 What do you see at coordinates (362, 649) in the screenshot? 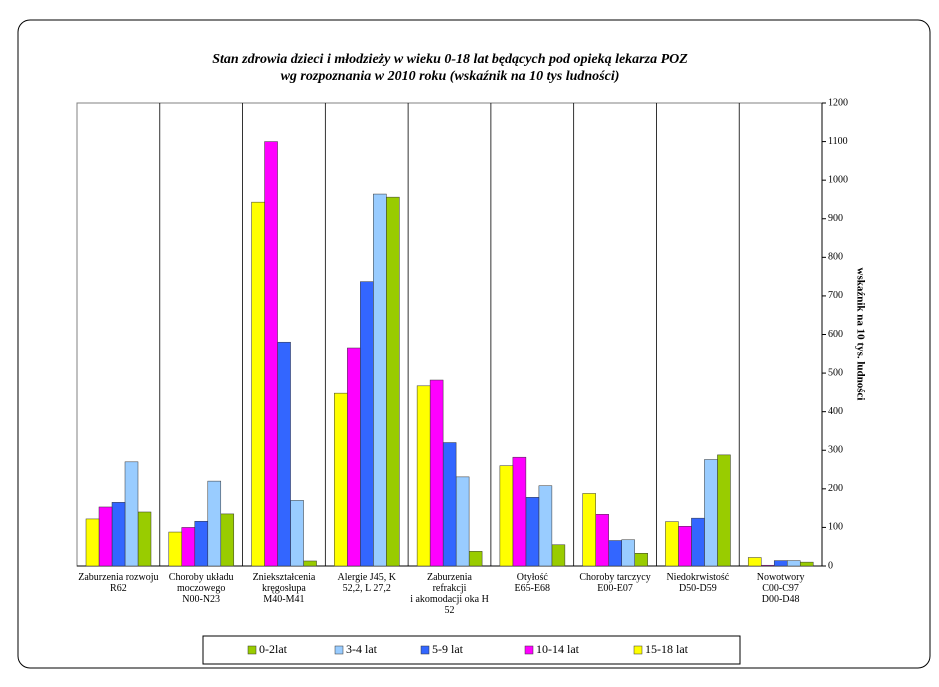
I see `legend-label: 3-4 lat` at bounding box center [362, 649].